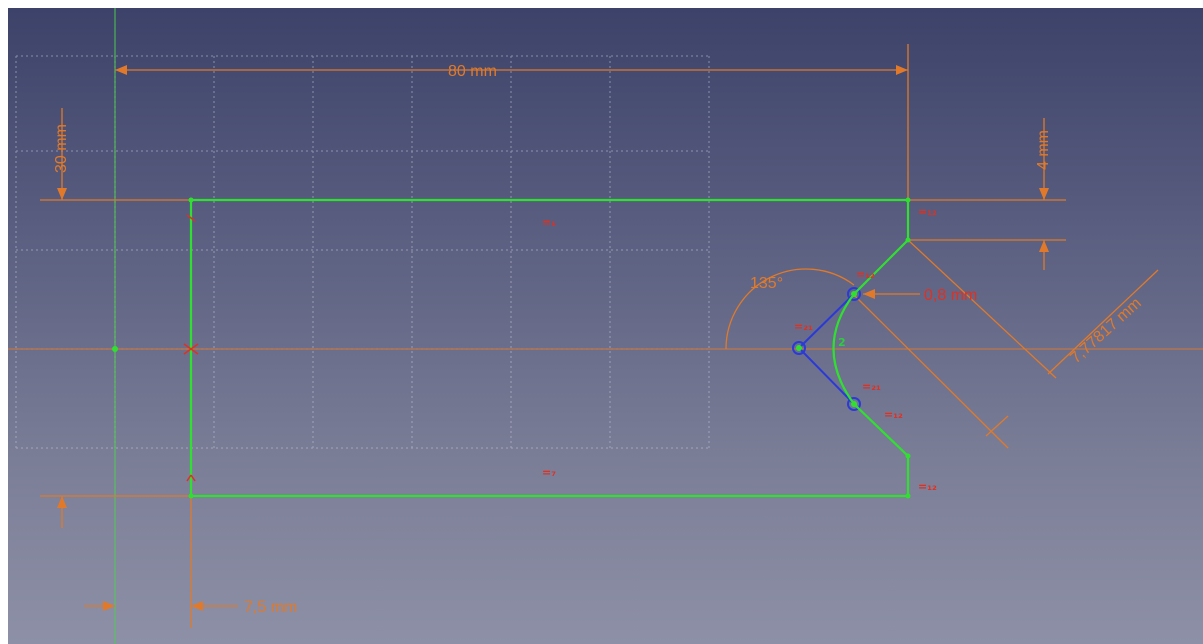 The height and width of the screenshot is (644, 1203). I want to click on constraint-bottom-equal: =₇, so click(549, 472).